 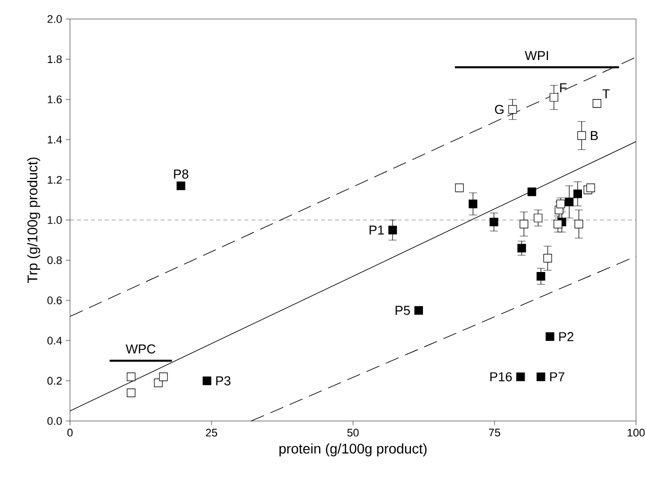 I want to click on annotation: P16, so click(x=501, y=377).